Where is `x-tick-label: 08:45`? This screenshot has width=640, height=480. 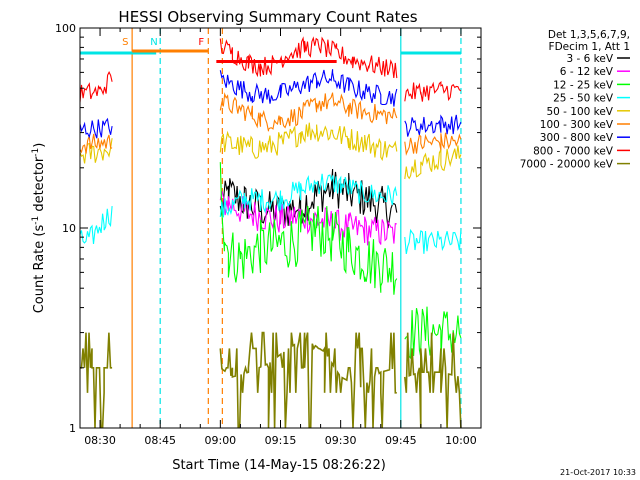 x-tick-label: 08:45 is located at coordinates (160, 440).